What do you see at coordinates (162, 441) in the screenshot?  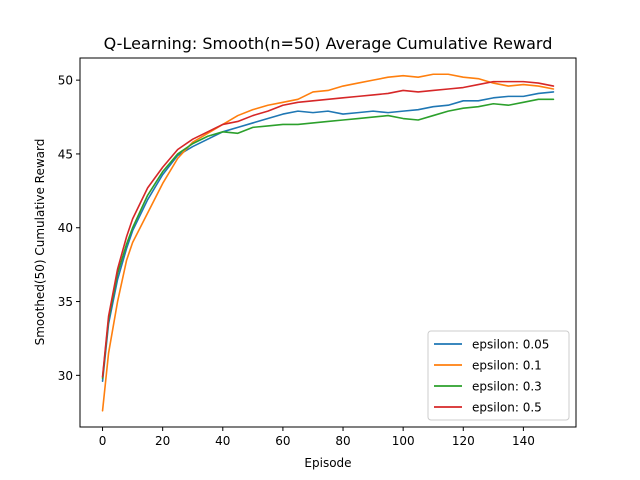 I see `x-tick-label: 20` at bounding box center [162, 441].